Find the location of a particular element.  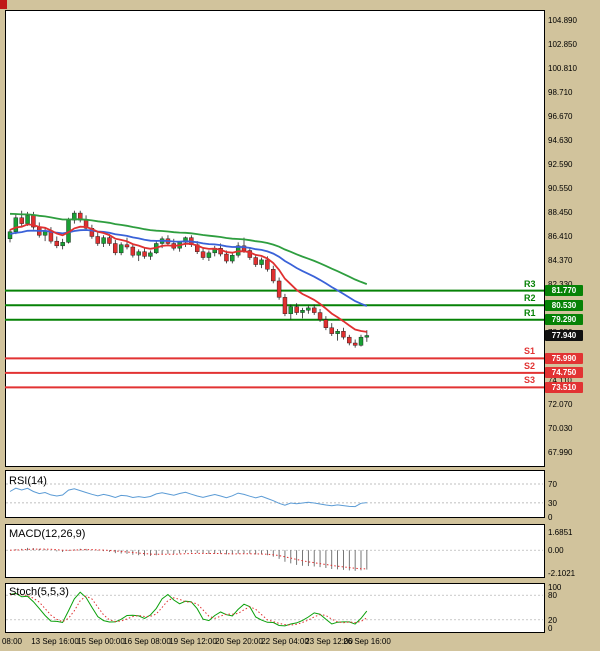

price-badge: 81.770 is located at coordinates (564, 291).